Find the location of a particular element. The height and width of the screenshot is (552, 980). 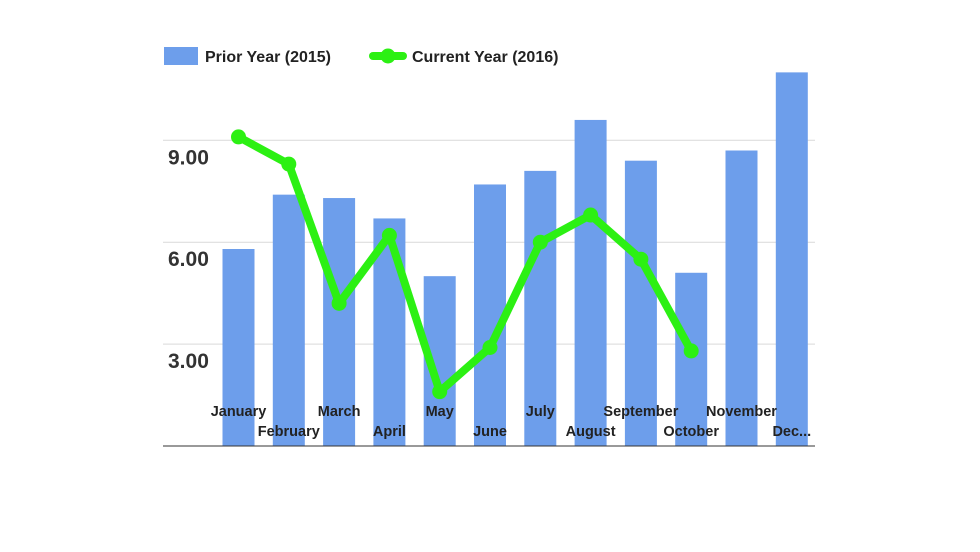

point-july is located at coordinates (540, 242).